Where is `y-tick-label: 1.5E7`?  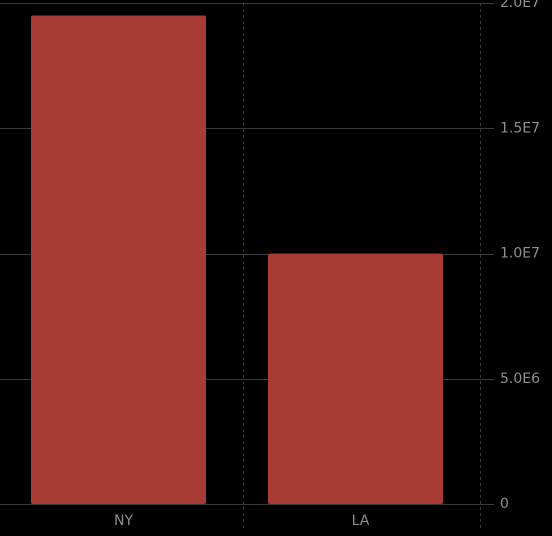
y-tick-label: 1.5E7 is located at coordinates (520, 128).